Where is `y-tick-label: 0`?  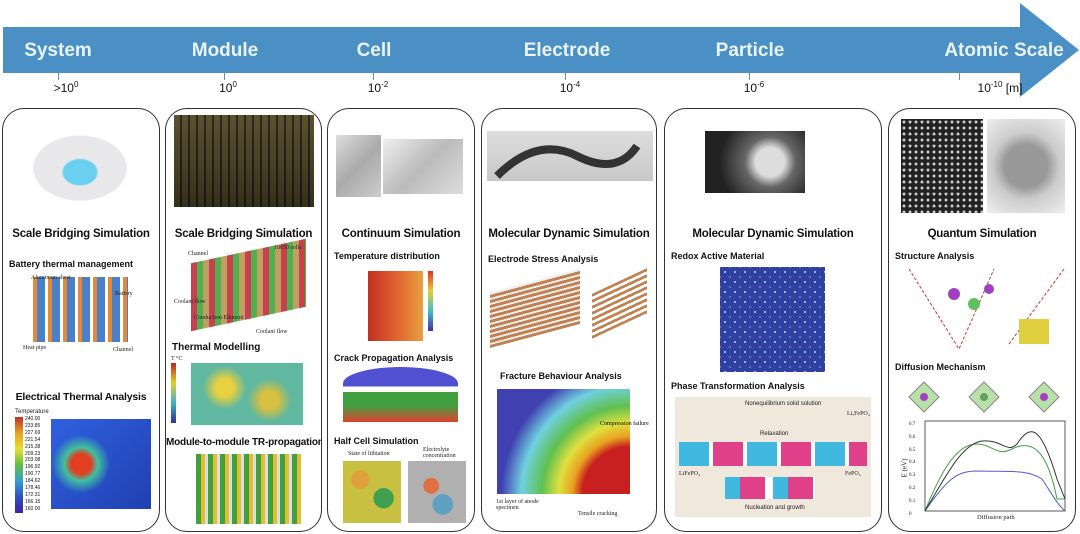
y-tick-label: 0 is located at coordinates (910, 514).